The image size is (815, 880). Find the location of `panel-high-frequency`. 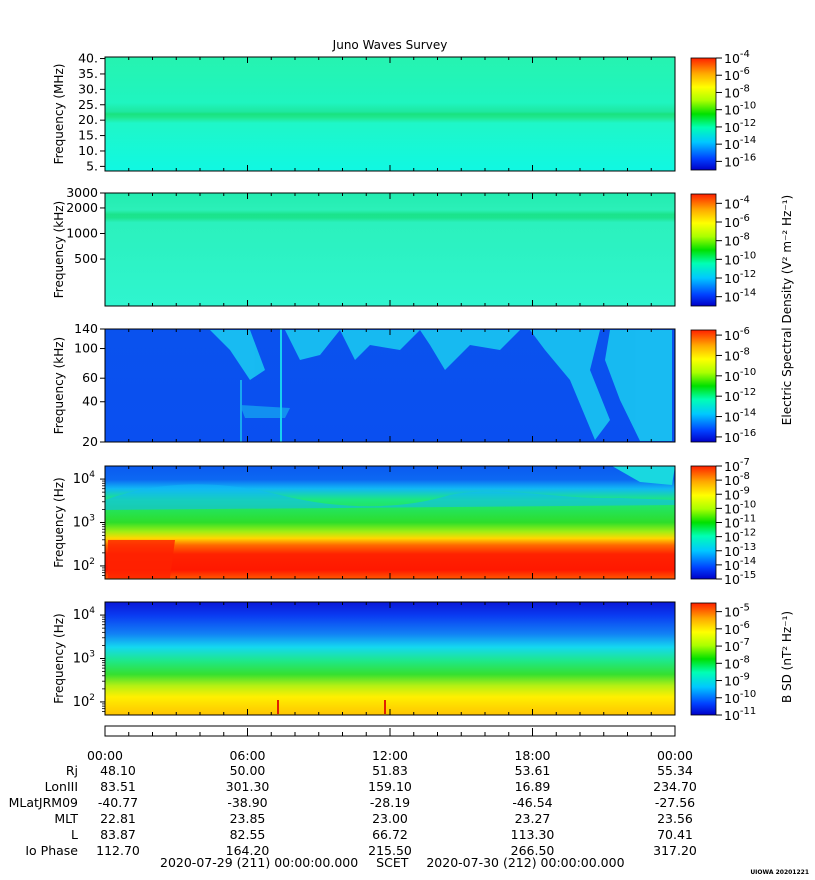

panel-high-frequency is located at coordinates (390, 114).